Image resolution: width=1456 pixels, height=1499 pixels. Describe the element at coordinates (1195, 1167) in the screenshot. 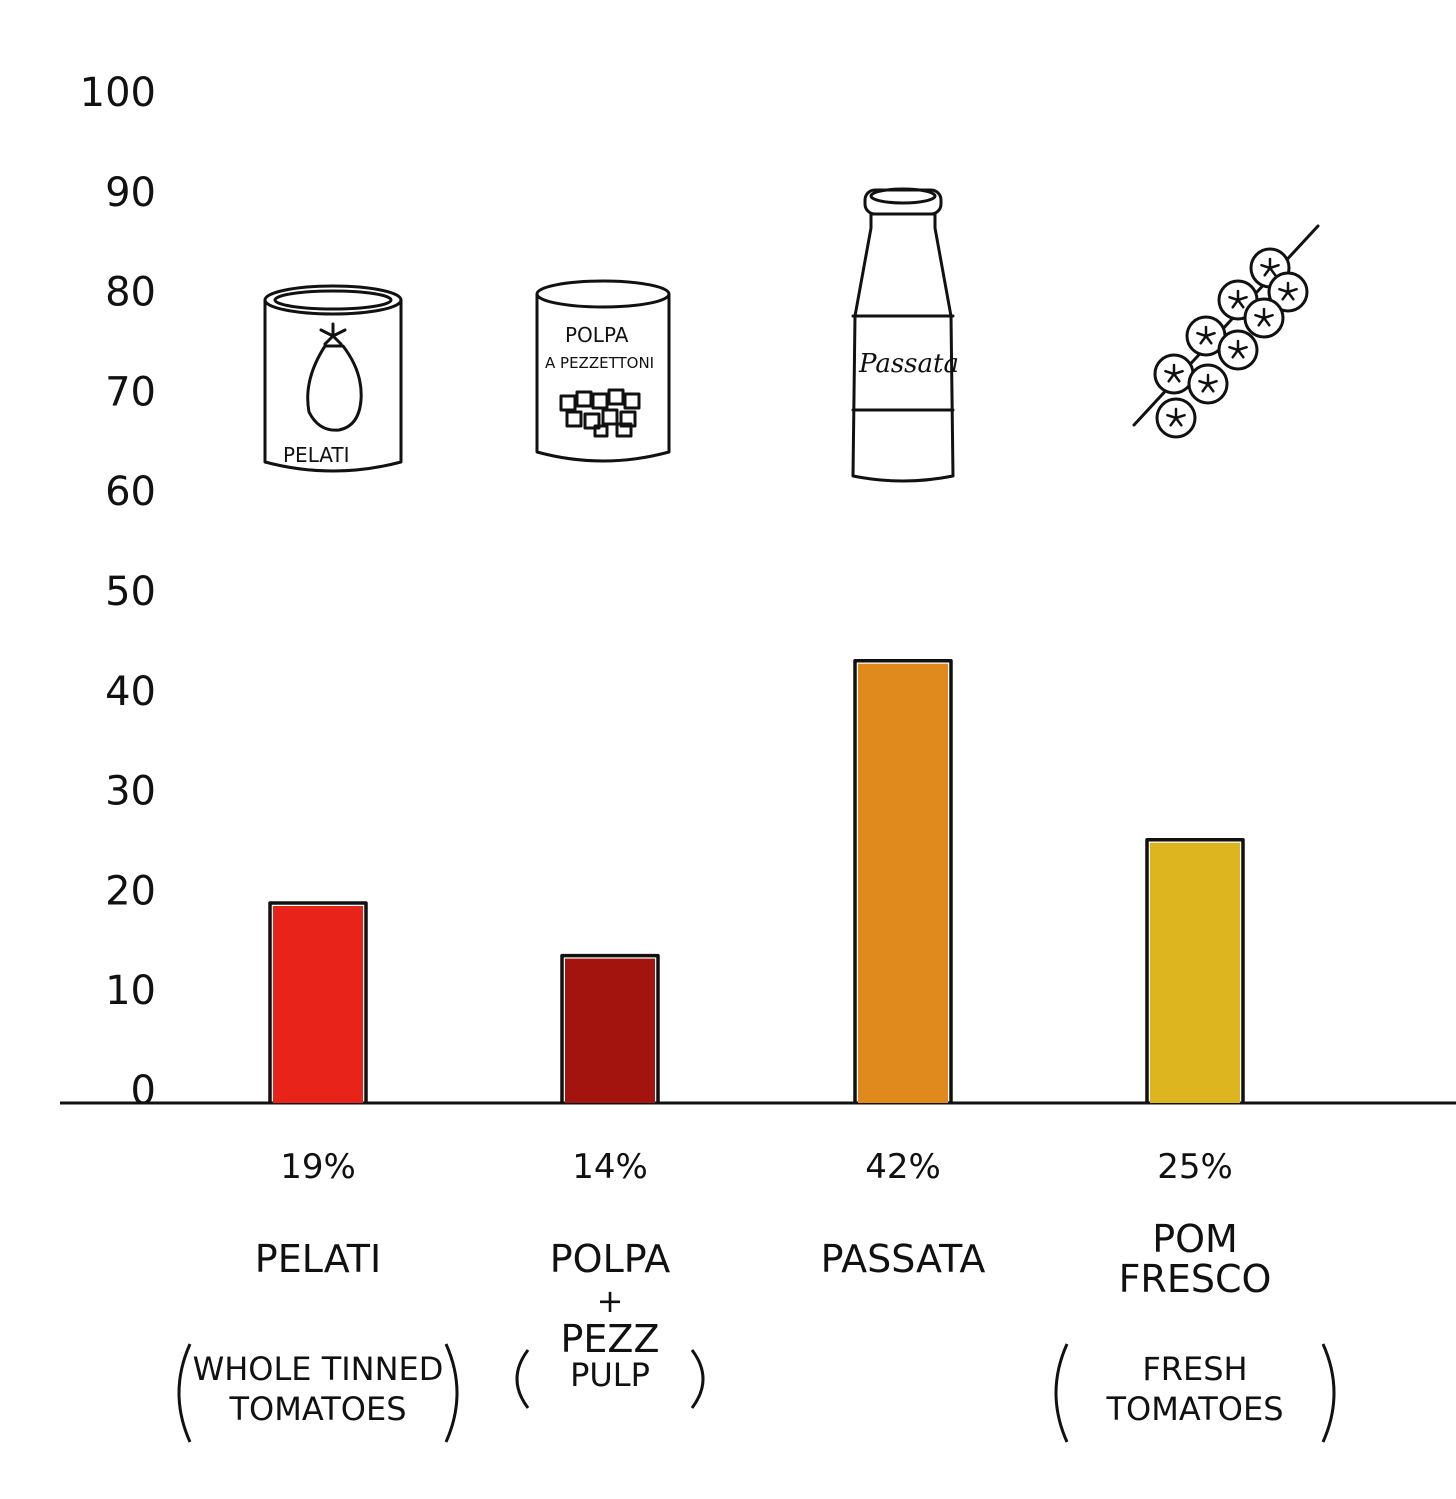

I see `value-label: 25%` at that location.